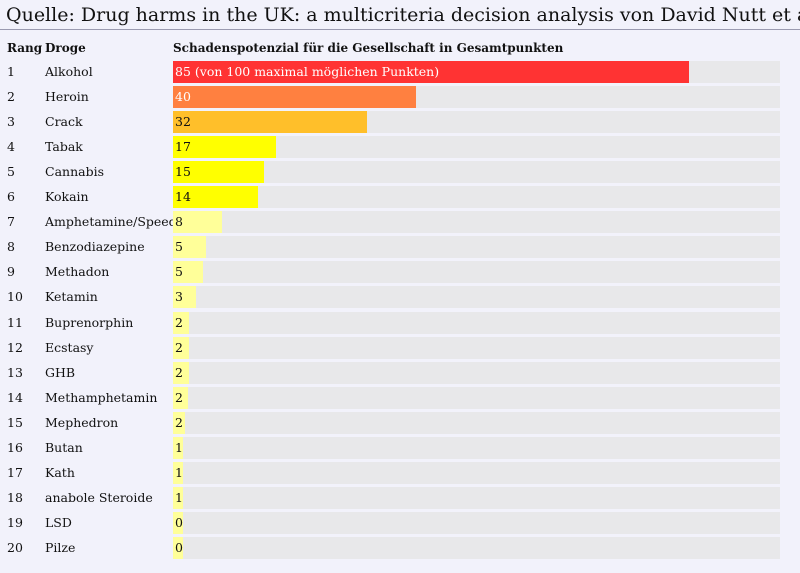 The height and width of the screenshot is (573, 800). I want to click on bar-track: 32, so click(476, 122).